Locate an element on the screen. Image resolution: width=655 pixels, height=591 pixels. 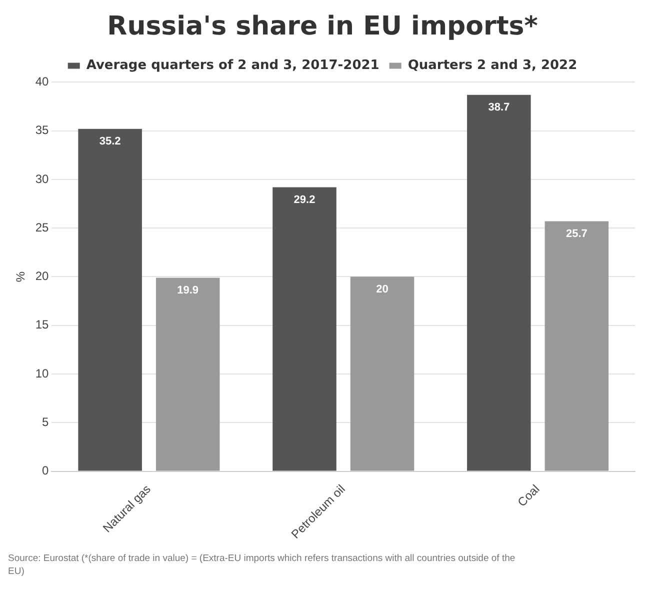
y-tick-label: 35 is located at coordinates (42, 130).